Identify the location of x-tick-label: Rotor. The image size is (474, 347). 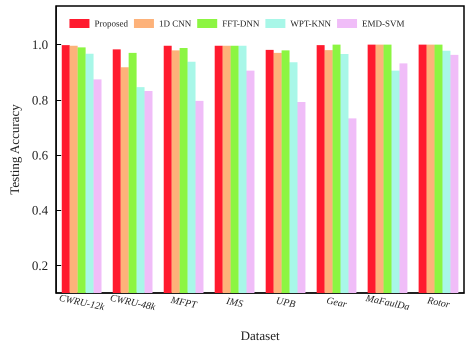
(438, 303).